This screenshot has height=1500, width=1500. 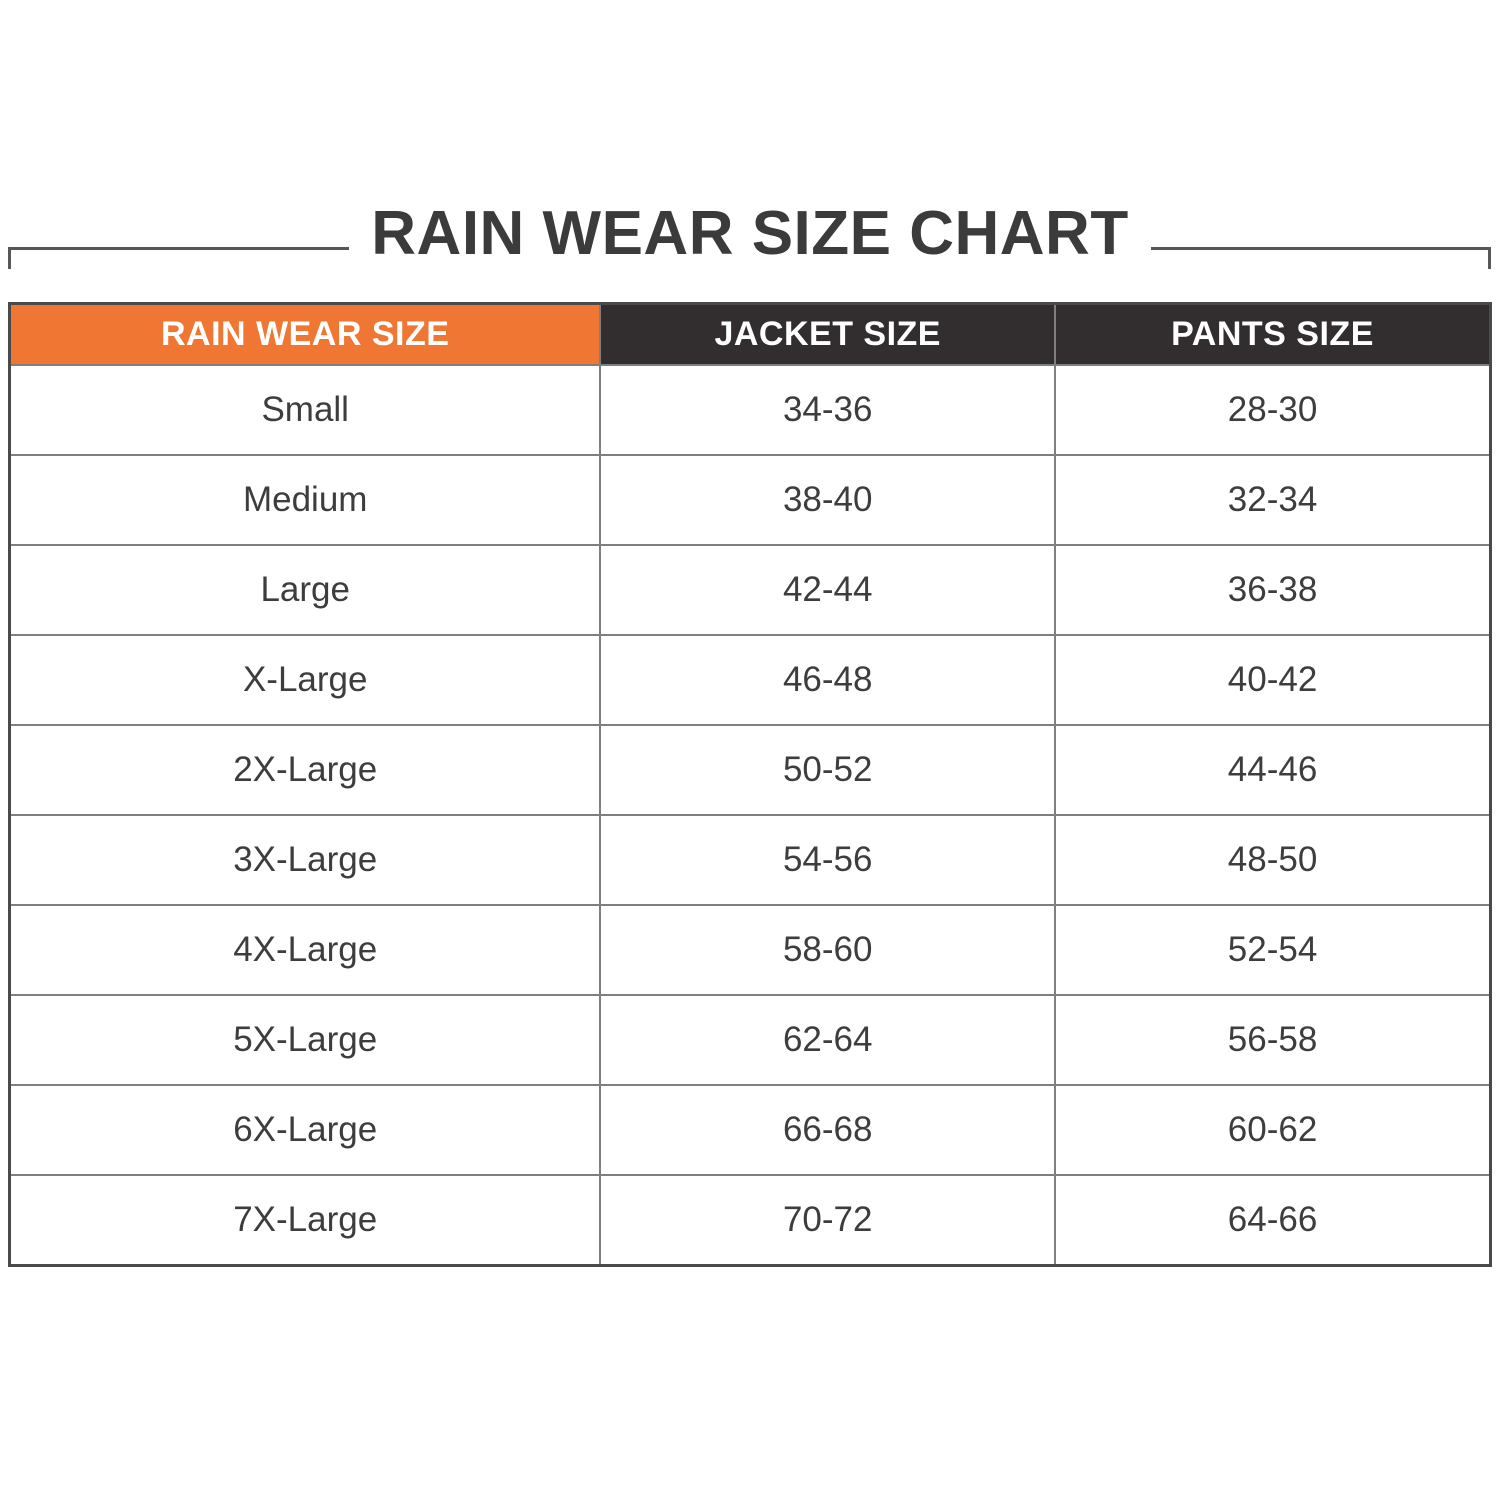 I want to click on cell-size: 5X-Large, so click(x=305, y=1040).